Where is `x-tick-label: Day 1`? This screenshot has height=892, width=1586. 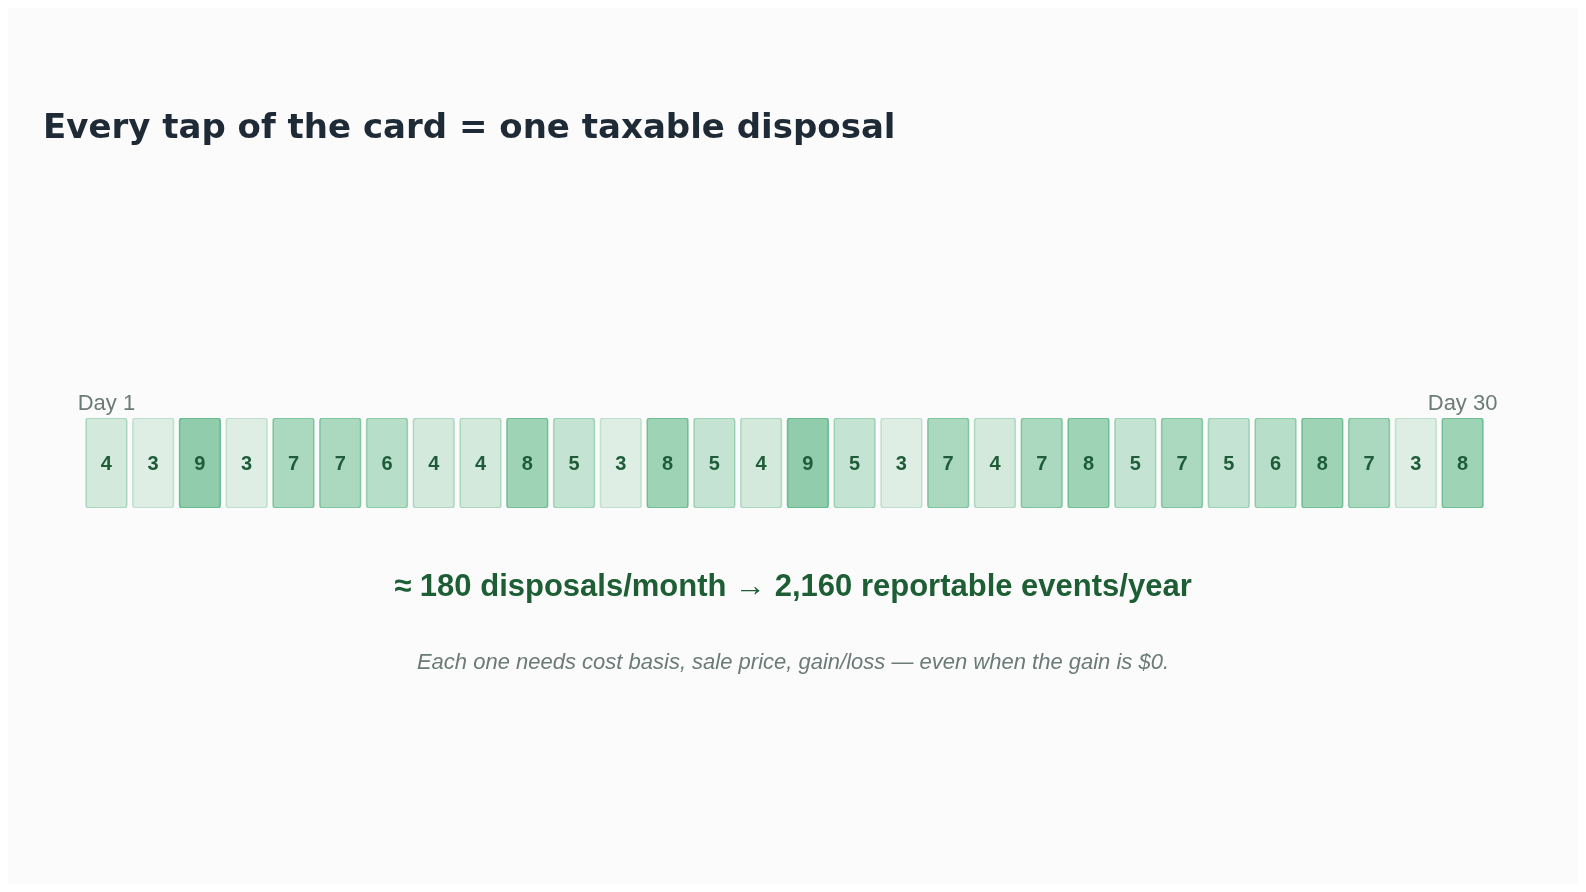
x-tick-label: Day 1 is located at coordinates (106, 402).